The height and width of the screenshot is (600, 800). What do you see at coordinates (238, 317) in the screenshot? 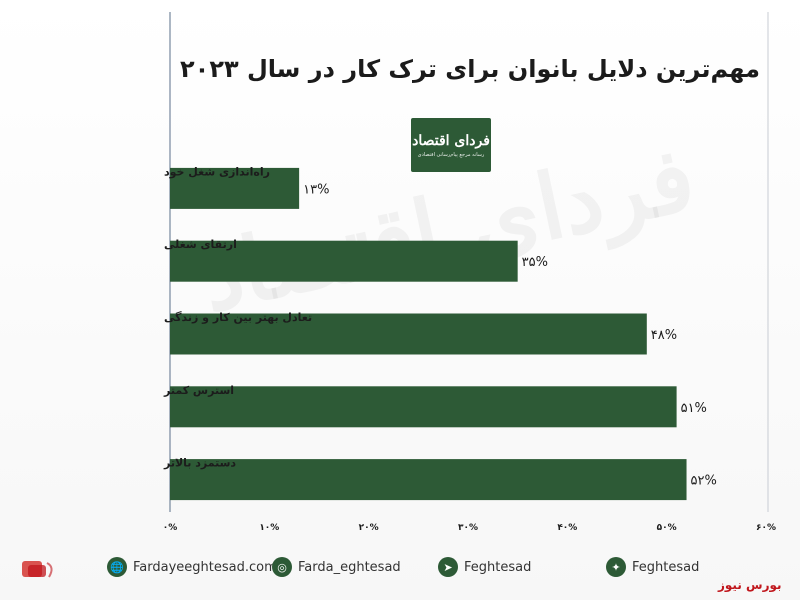
I see `category-label: تعادل بهتر بین کار و زندگی` at bounding box center [238, 317].